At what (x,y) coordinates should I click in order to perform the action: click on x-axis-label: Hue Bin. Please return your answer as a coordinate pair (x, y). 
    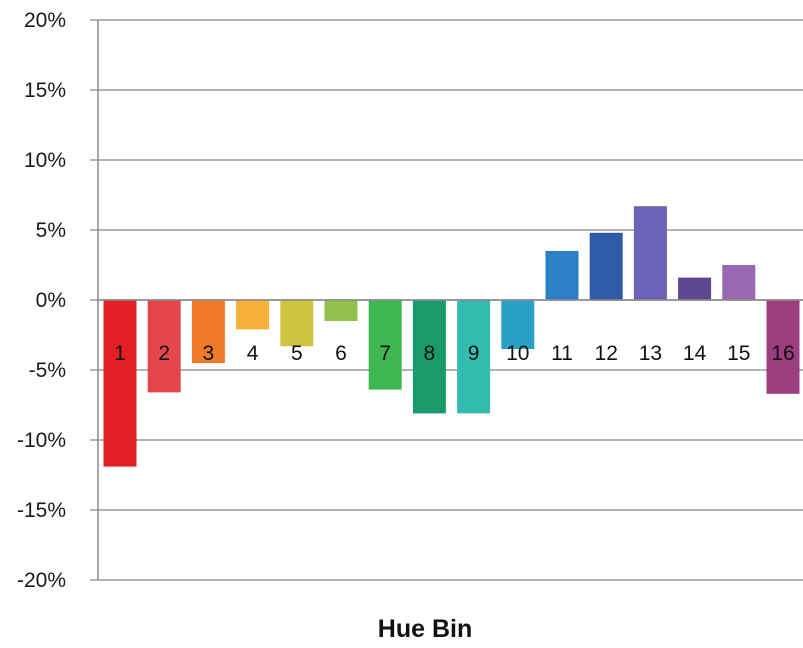
    Looking at the image, I should click on (425, 629).